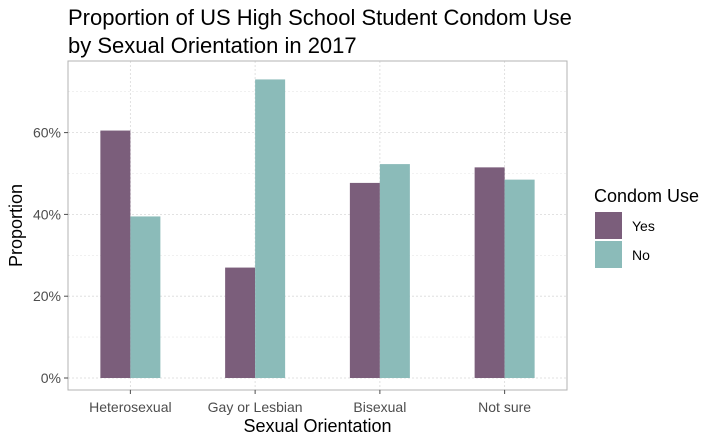 The width and height of the screenshot is (720, 445). Describe the element at coordinates (115, 254) in the screenshot. I see `bar-yes-heterosexual` at that location.